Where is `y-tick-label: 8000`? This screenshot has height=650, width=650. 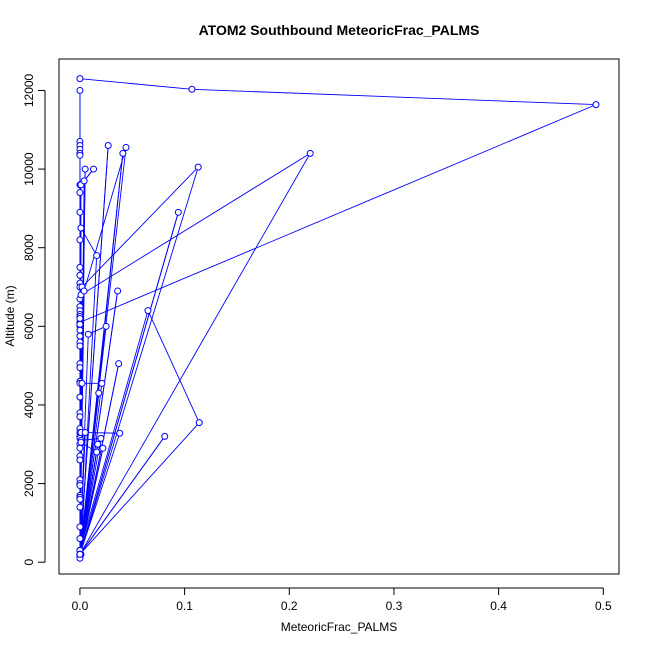 y-tick-label: 8000 is located at coordinates (29, 247).